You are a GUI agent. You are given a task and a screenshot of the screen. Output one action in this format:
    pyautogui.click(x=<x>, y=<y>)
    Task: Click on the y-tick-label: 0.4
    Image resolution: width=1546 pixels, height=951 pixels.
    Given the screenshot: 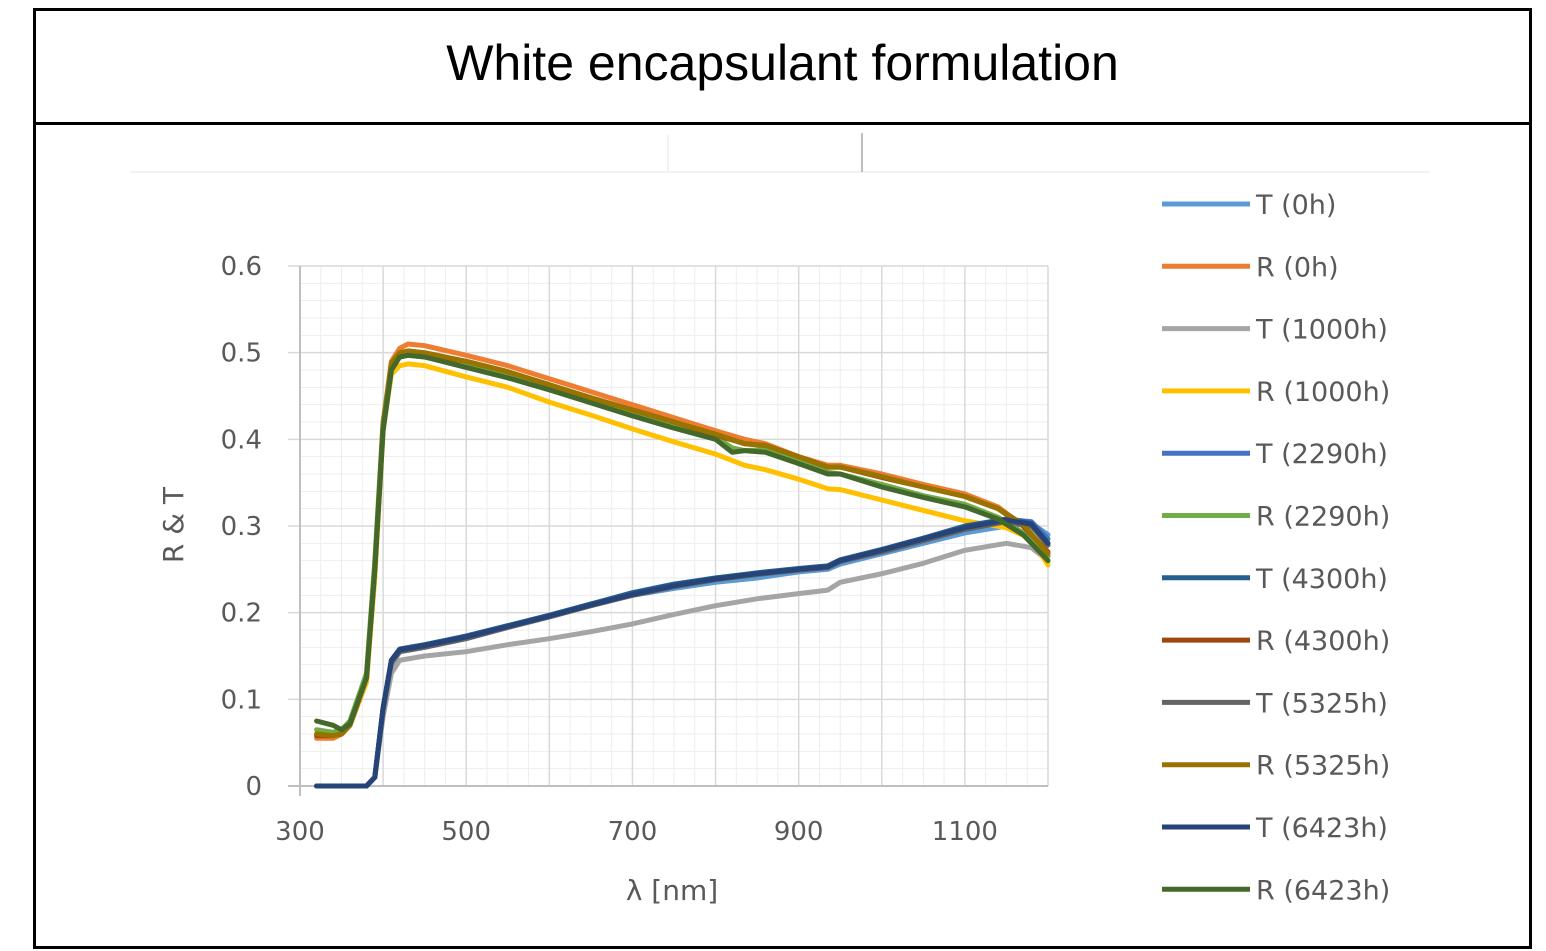 What is the action you would take?
    pyautogui.click(x=241, y=440)
    